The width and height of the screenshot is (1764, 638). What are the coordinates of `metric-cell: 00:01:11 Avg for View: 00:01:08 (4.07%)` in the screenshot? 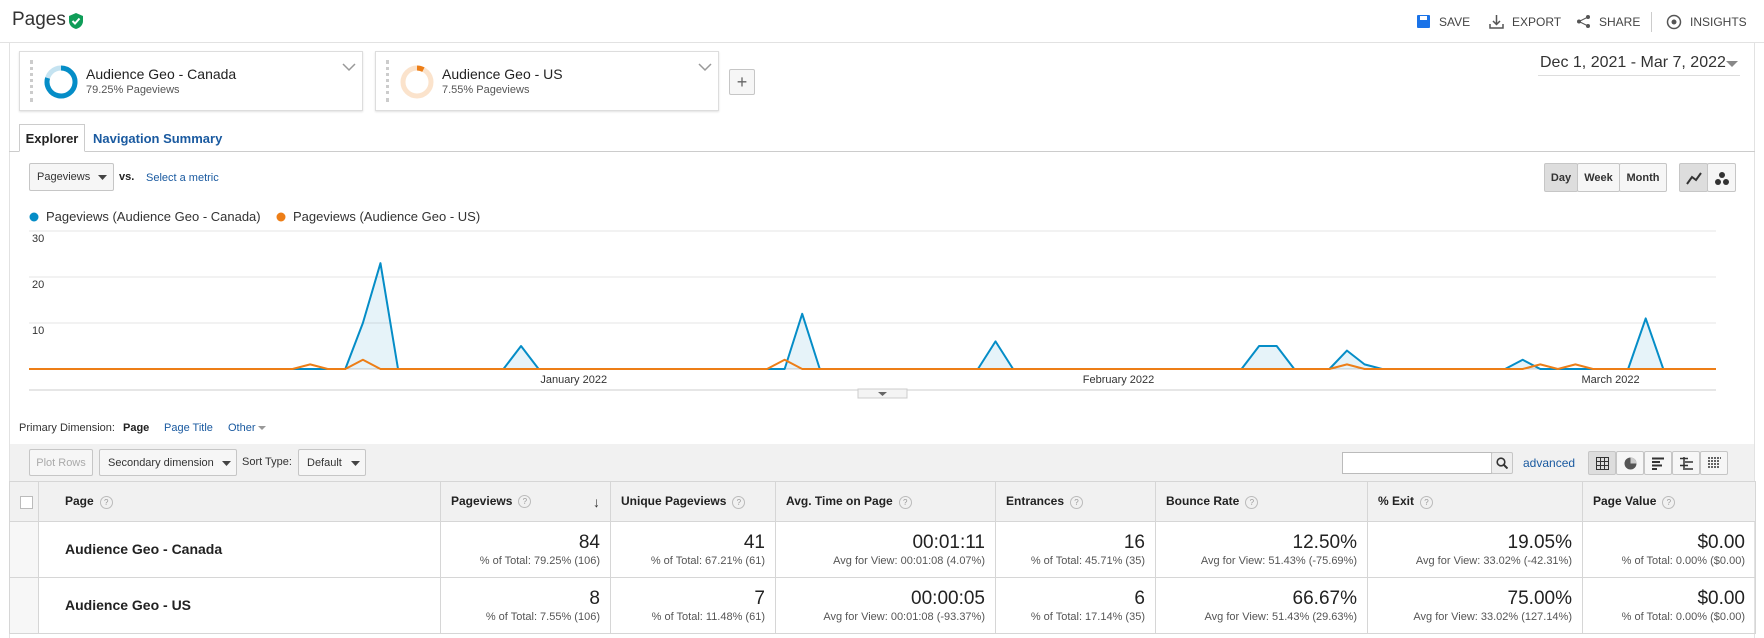 It's located at (885, 549).